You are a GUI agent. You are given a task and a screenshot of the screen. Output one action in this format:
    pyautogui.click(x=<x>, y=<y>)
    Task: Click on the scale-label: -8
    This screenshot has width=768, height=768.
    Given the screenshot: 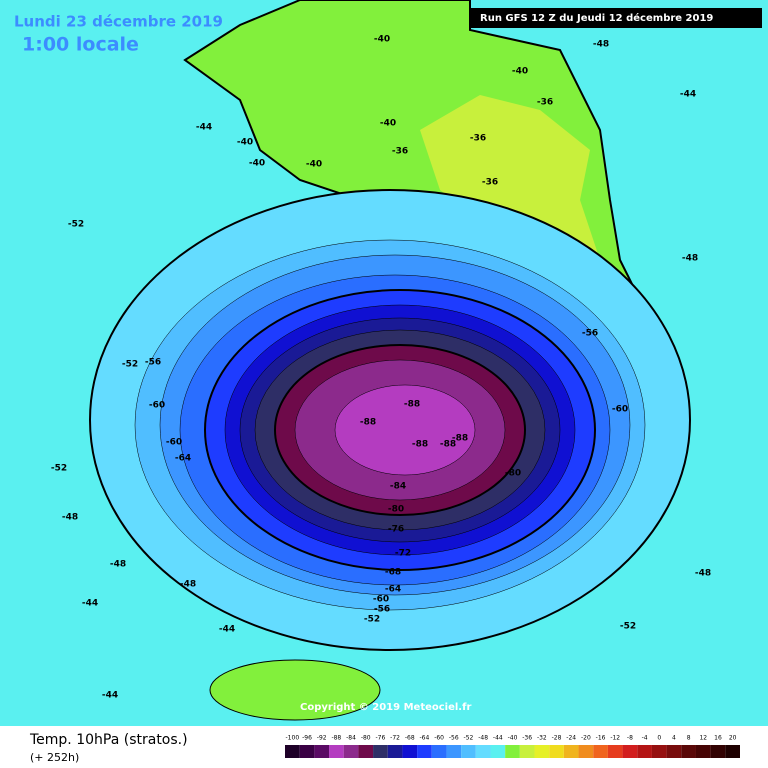 What is the action you would take?
    pyautogui.click(x=630, y=738)
    